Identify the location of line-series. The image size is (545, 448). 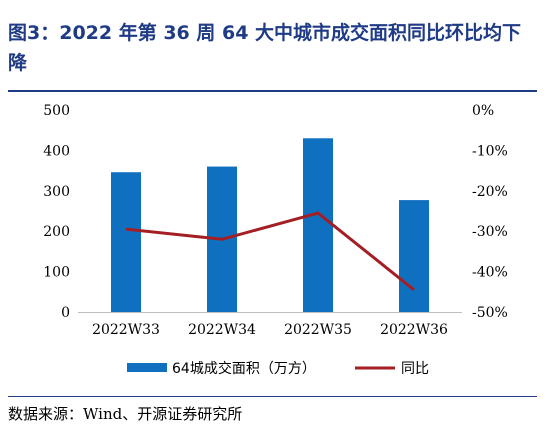
(270, 251).